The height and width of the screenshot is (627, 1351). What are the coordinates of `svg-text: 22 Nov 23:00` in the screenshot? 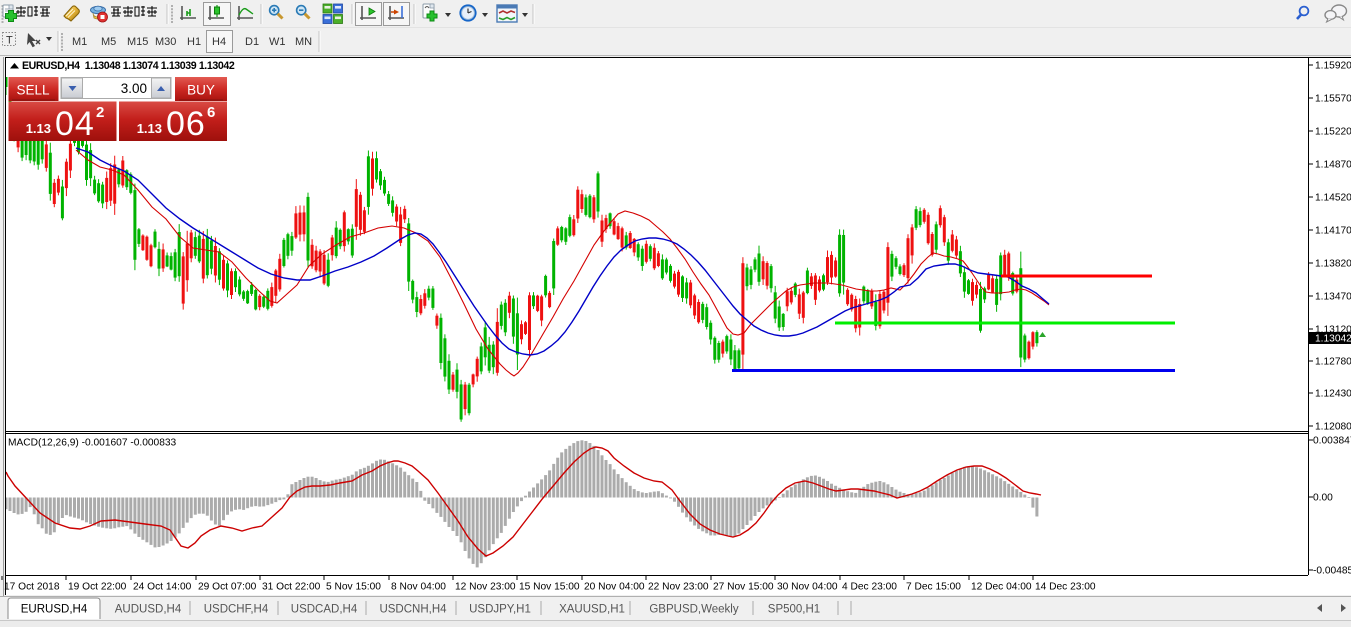 It's located at (678, 587).